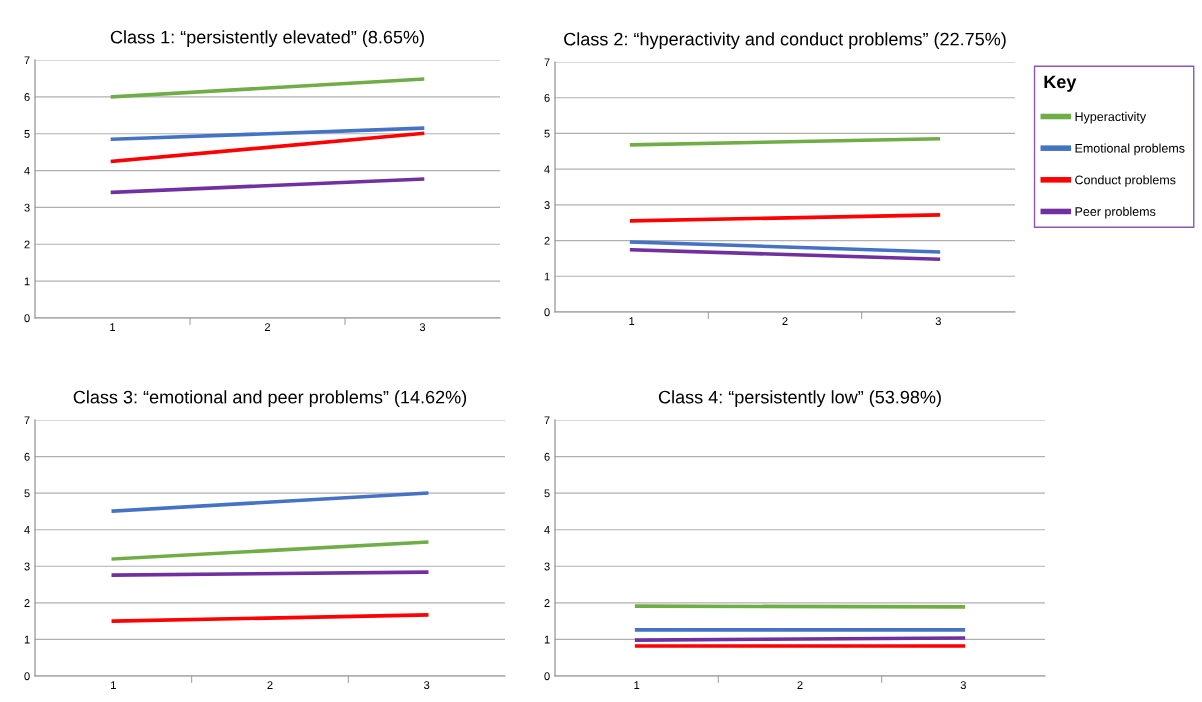  I want to click on legend-title: Key, so click(1060, 83).